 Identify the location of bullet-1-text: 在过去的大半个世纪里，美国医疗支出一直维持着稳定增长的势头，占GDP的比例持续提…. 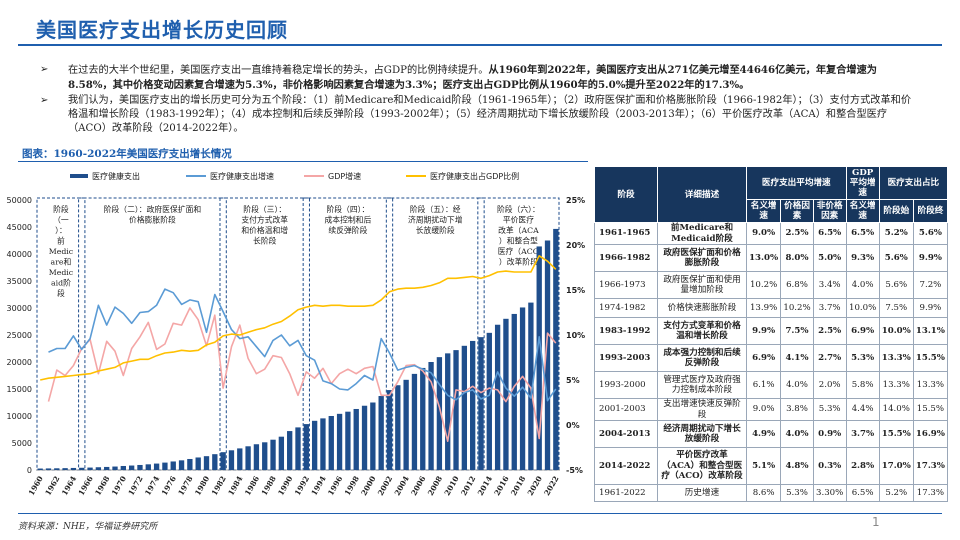
(278, 70).